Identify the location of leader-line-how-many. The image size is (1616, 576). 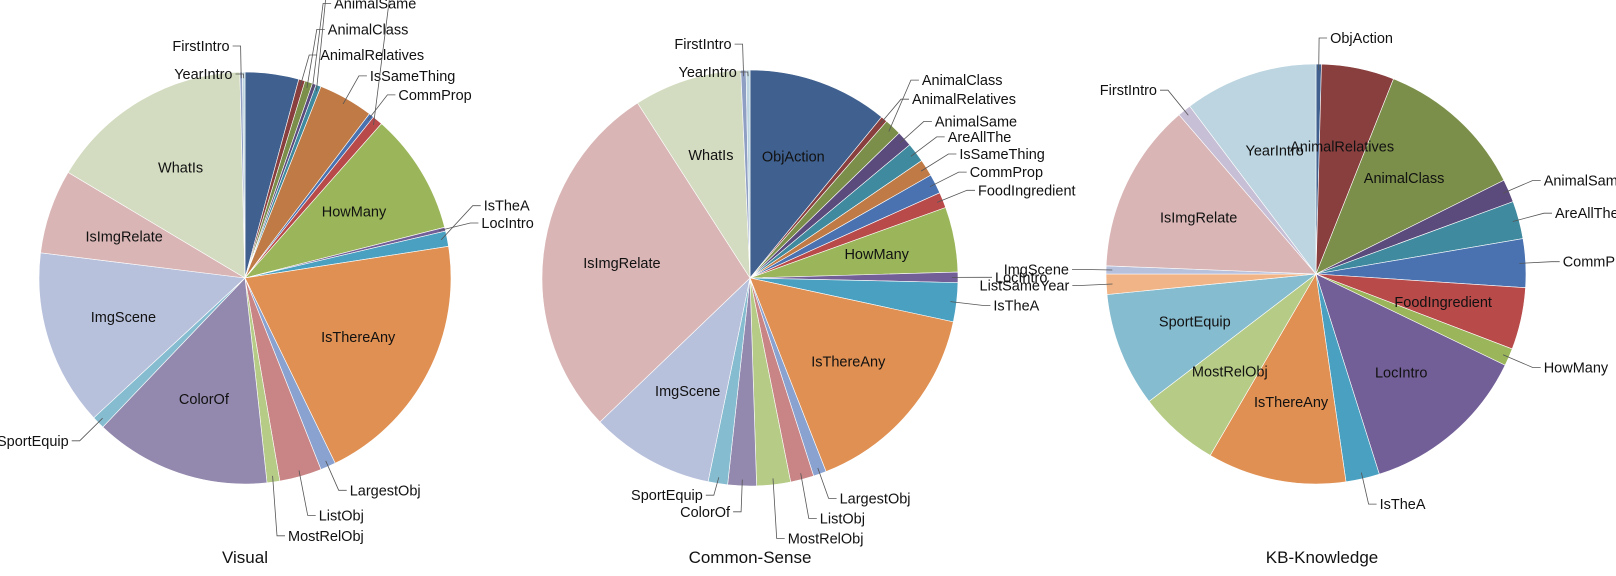
(1521, 361).